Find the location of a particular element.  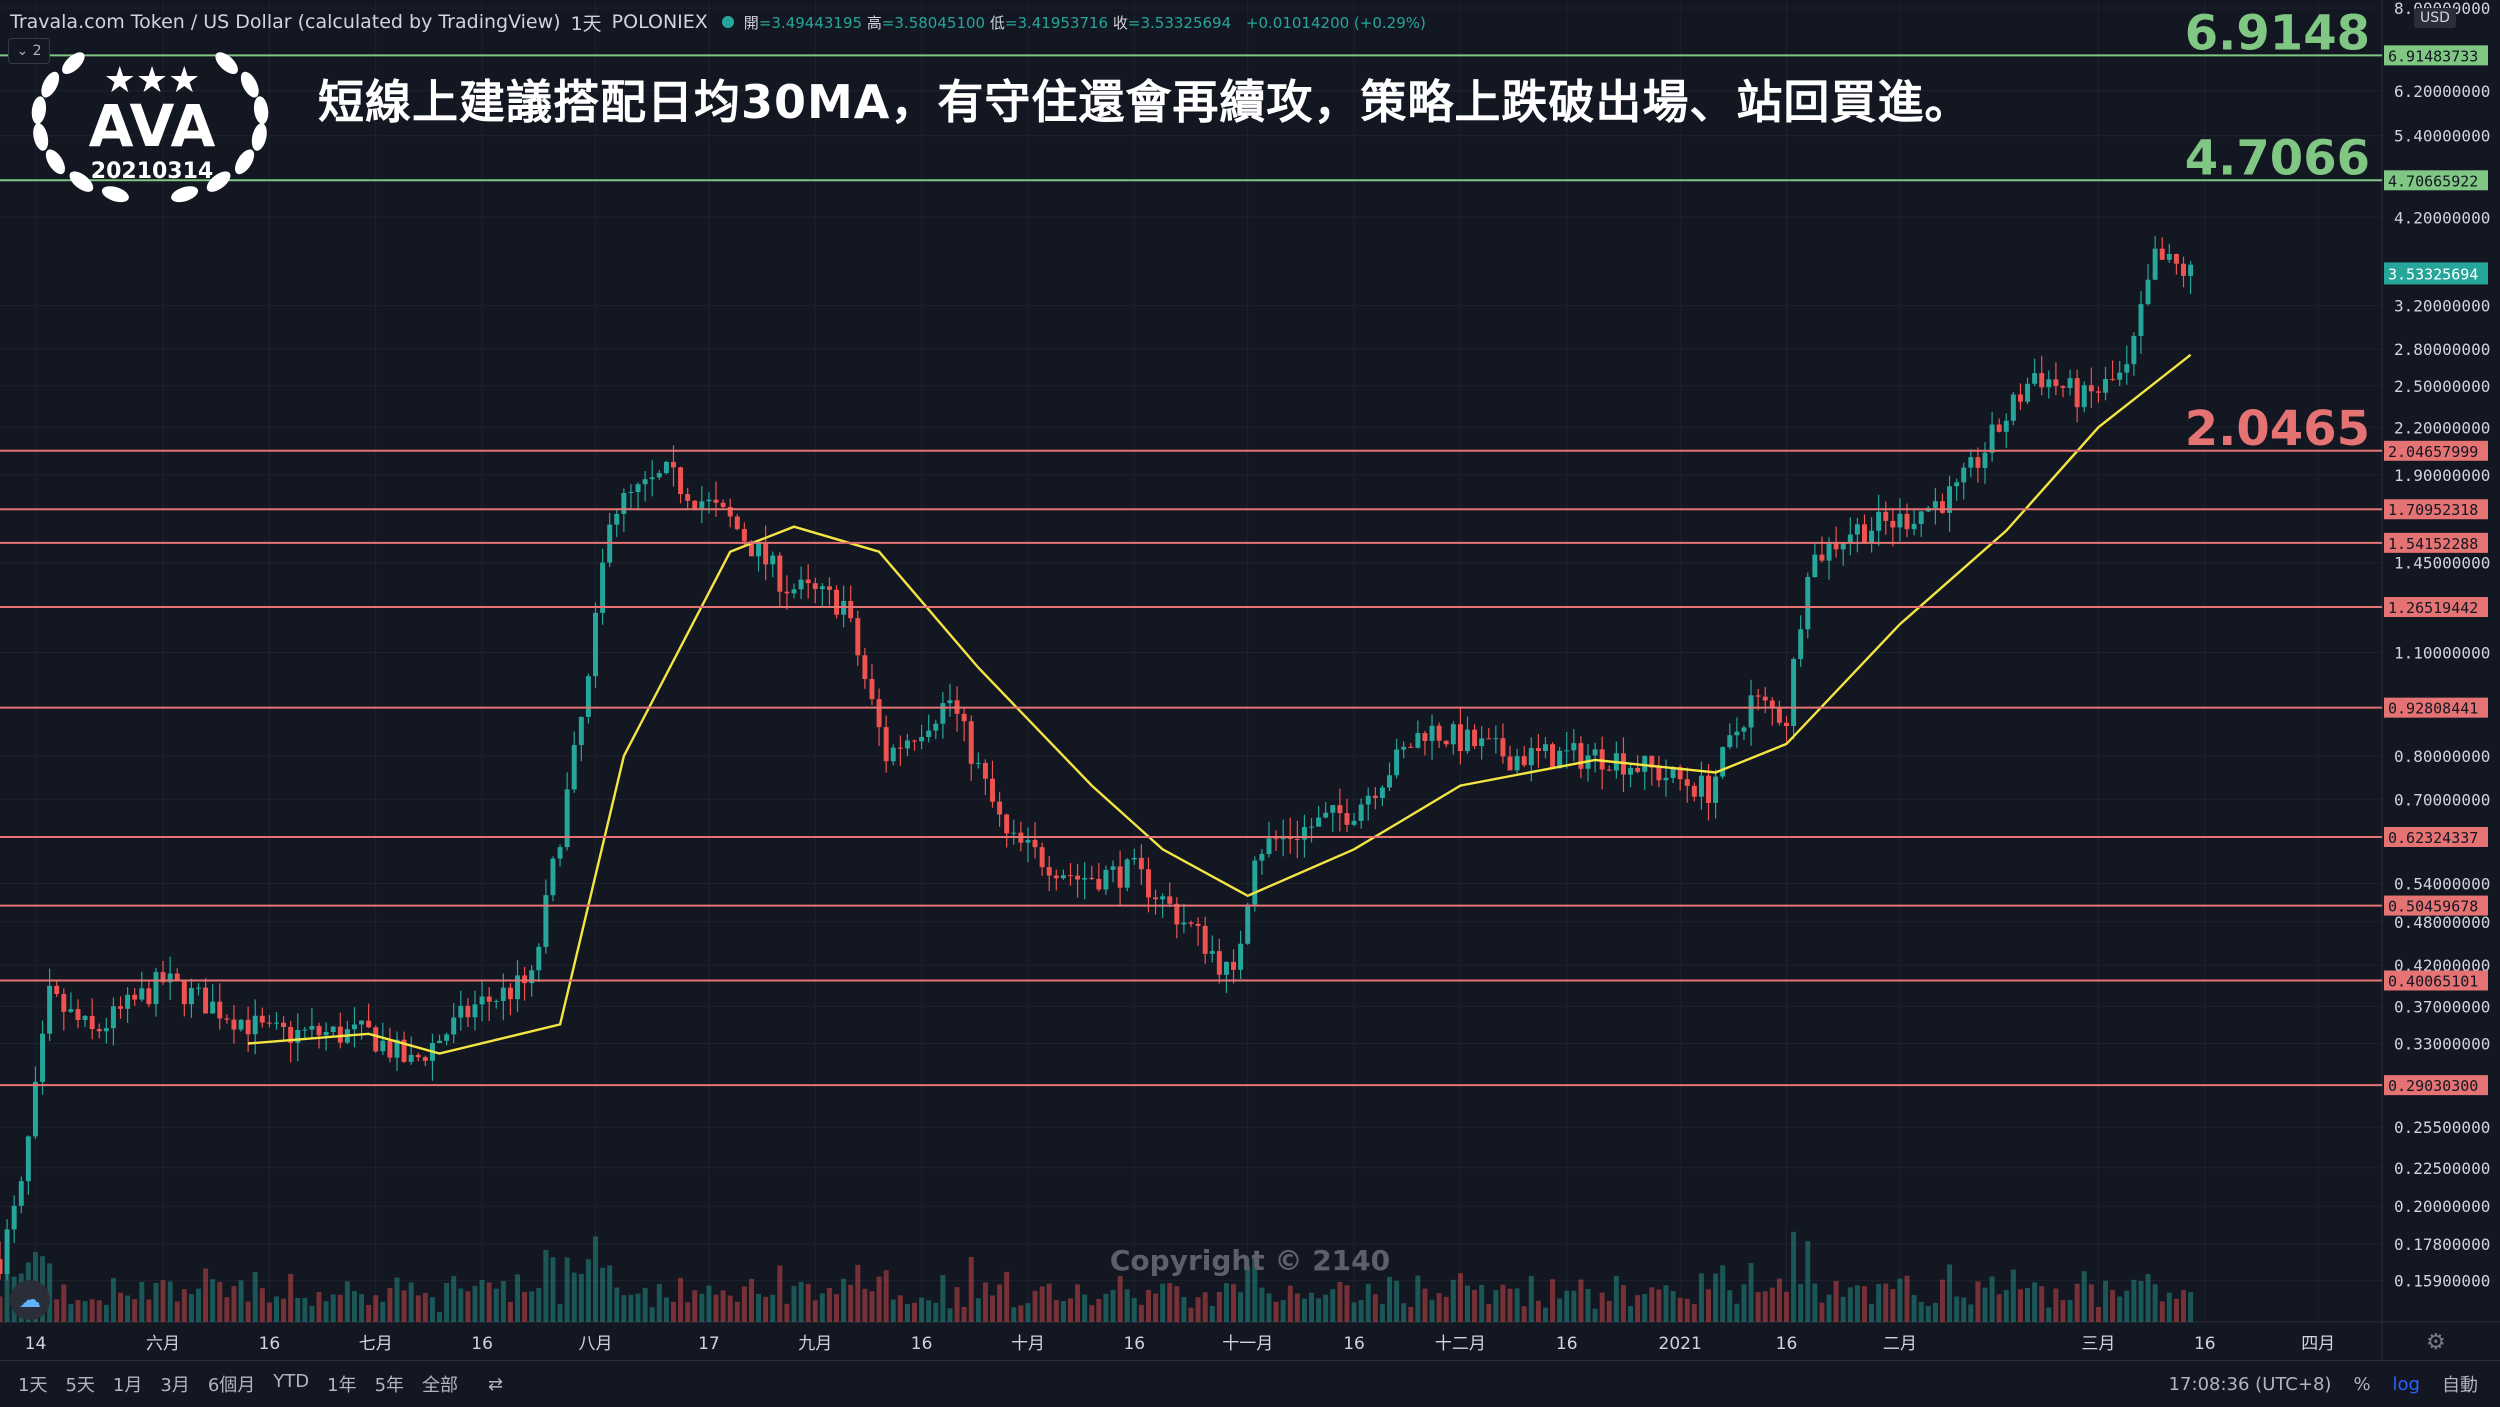

price-level-big-label: 2.0465 is located at coordinates (2277, 429).